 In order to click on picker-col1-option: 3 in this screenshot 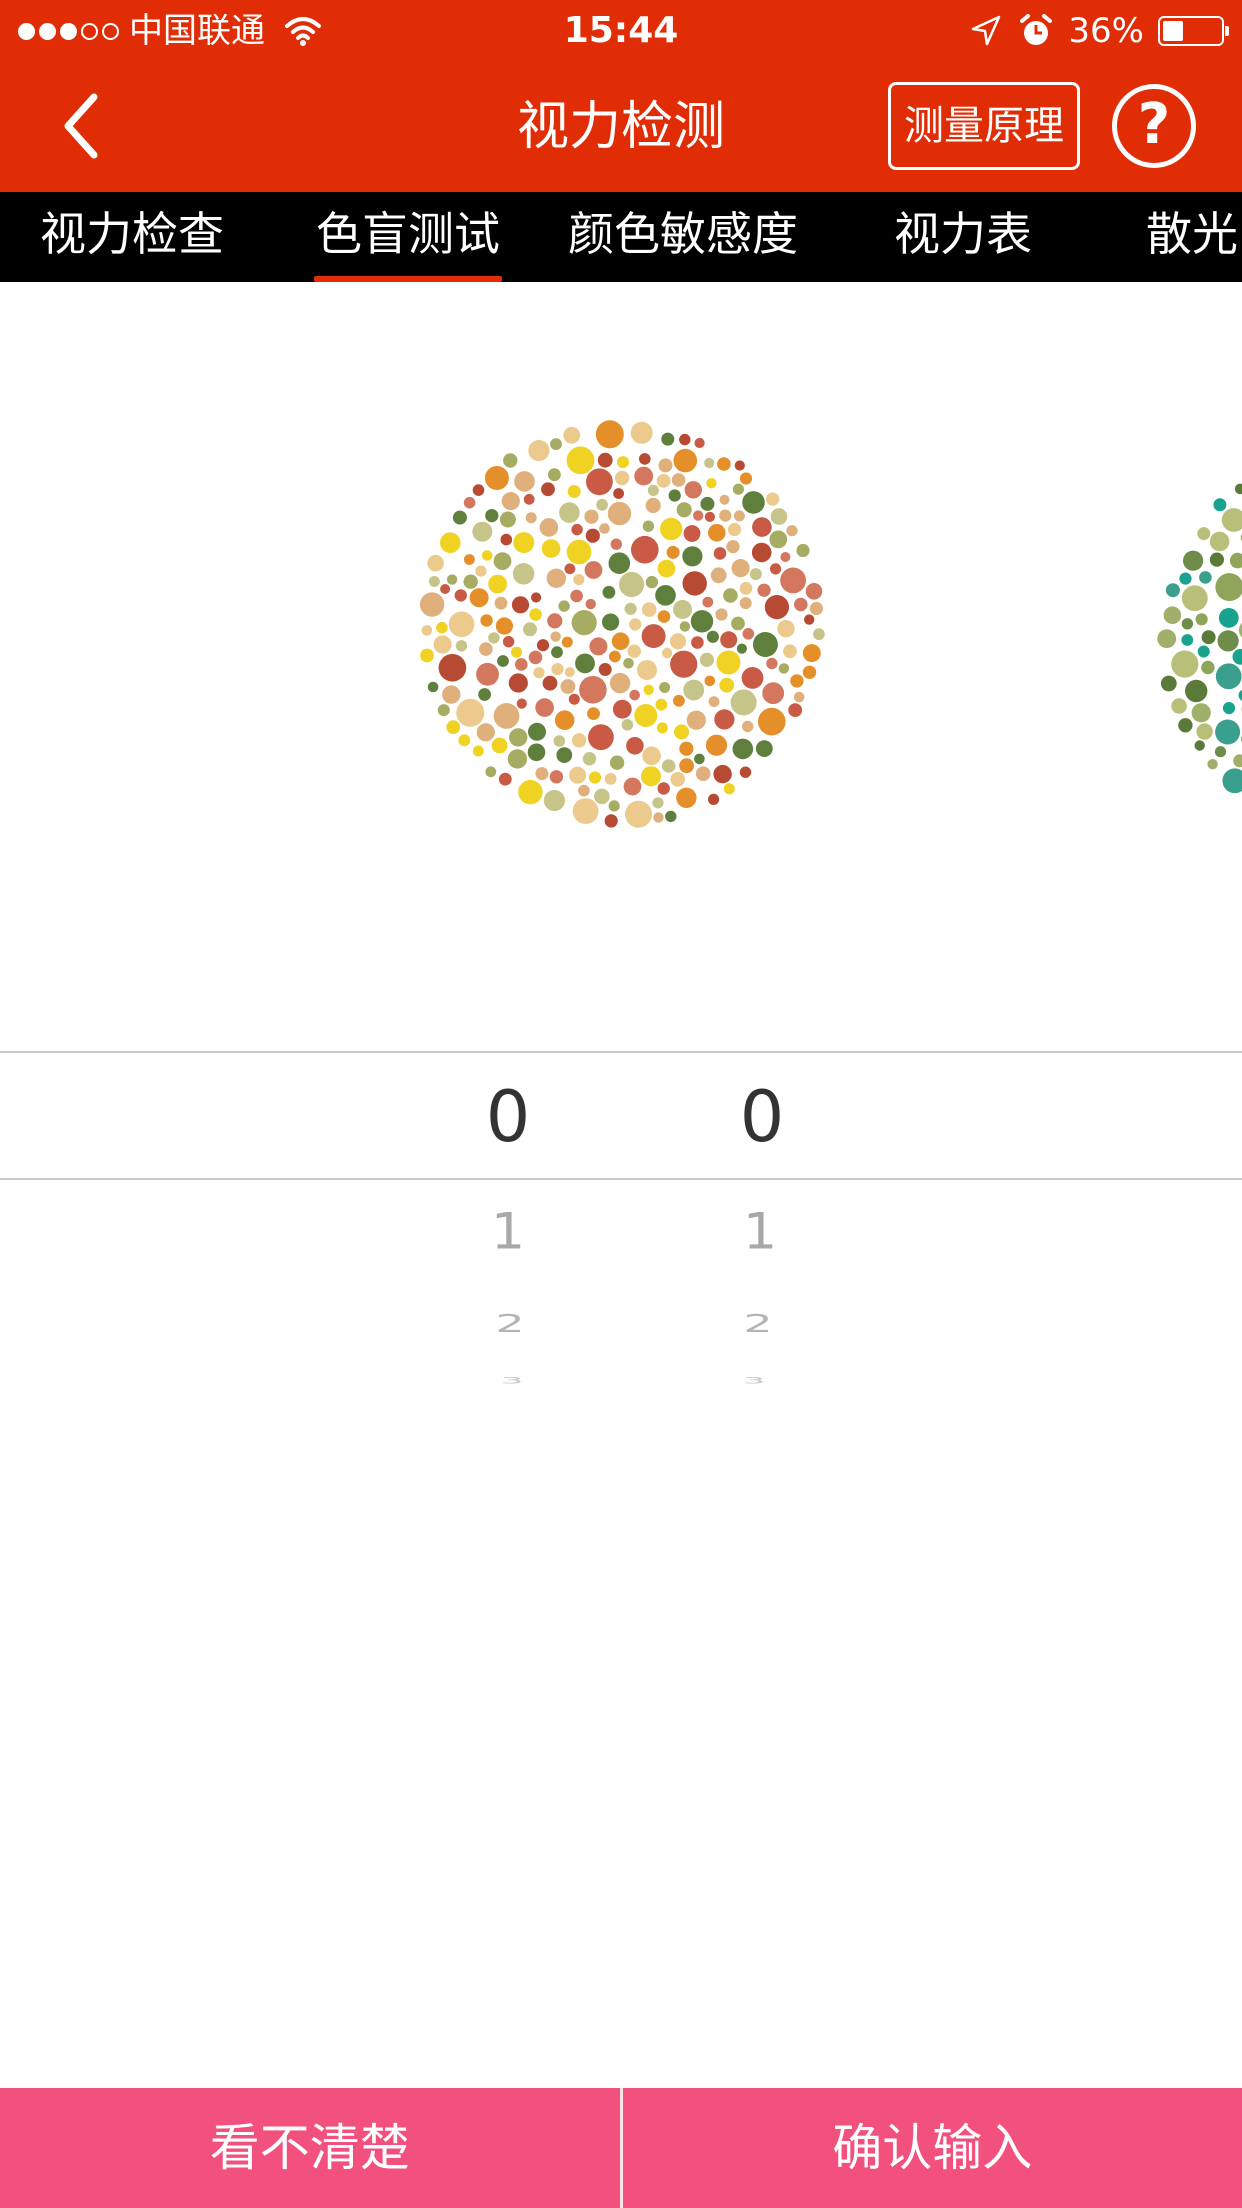, I will do `click(512, 1380)`.